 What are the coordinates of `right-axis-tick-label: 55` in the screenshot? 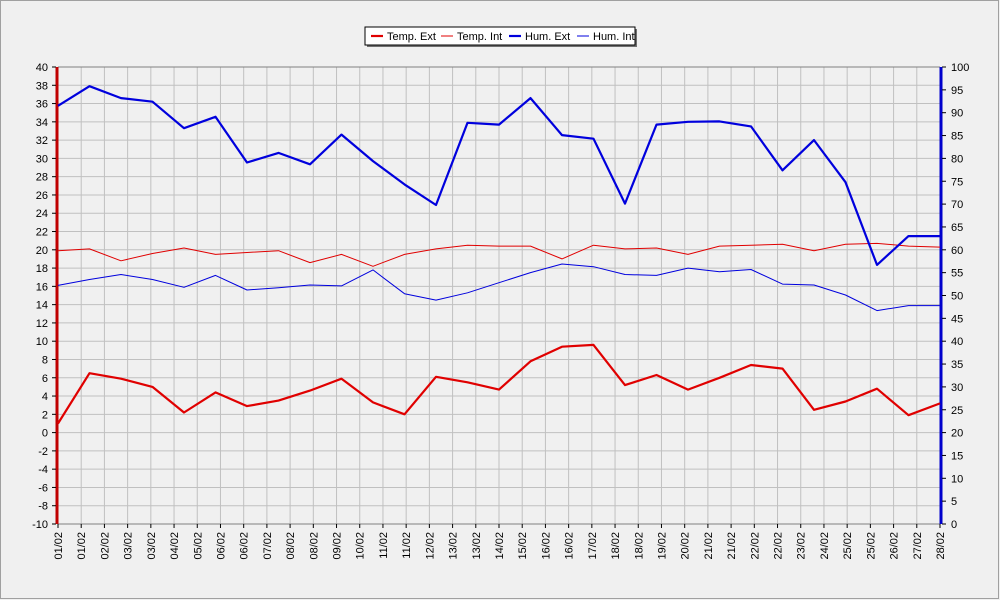 It's located at (957, 274).